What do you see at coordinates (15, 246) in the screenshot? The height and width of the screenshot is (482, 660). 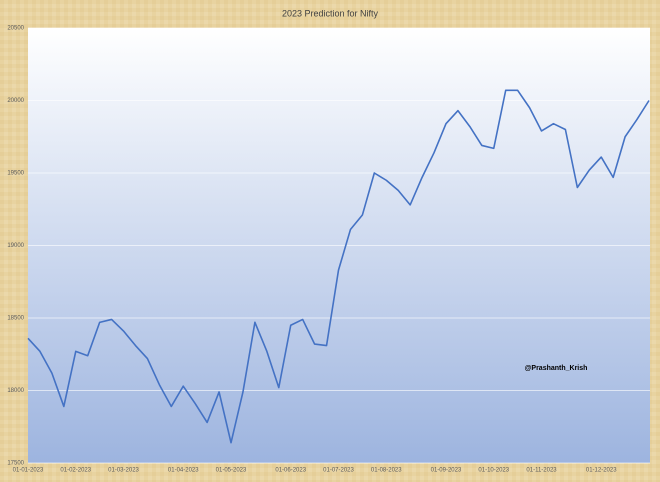 I see `y-tick-label: 19000` at bounding box center [15, 246].